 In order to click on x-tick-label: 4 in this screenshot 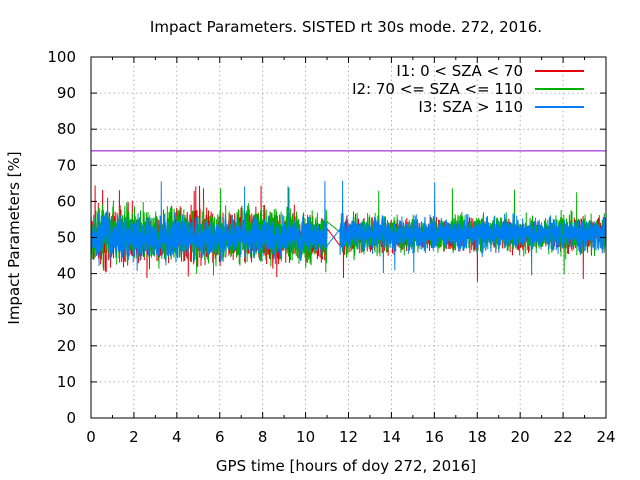, I will do `click(177, 437)`.